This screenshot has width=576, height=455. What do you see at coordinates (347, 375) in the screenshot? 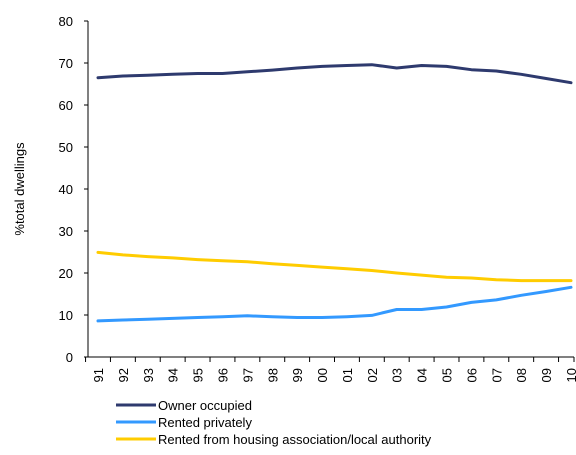
I see `x-tick-label: 01` at bounding box center [347, 375].